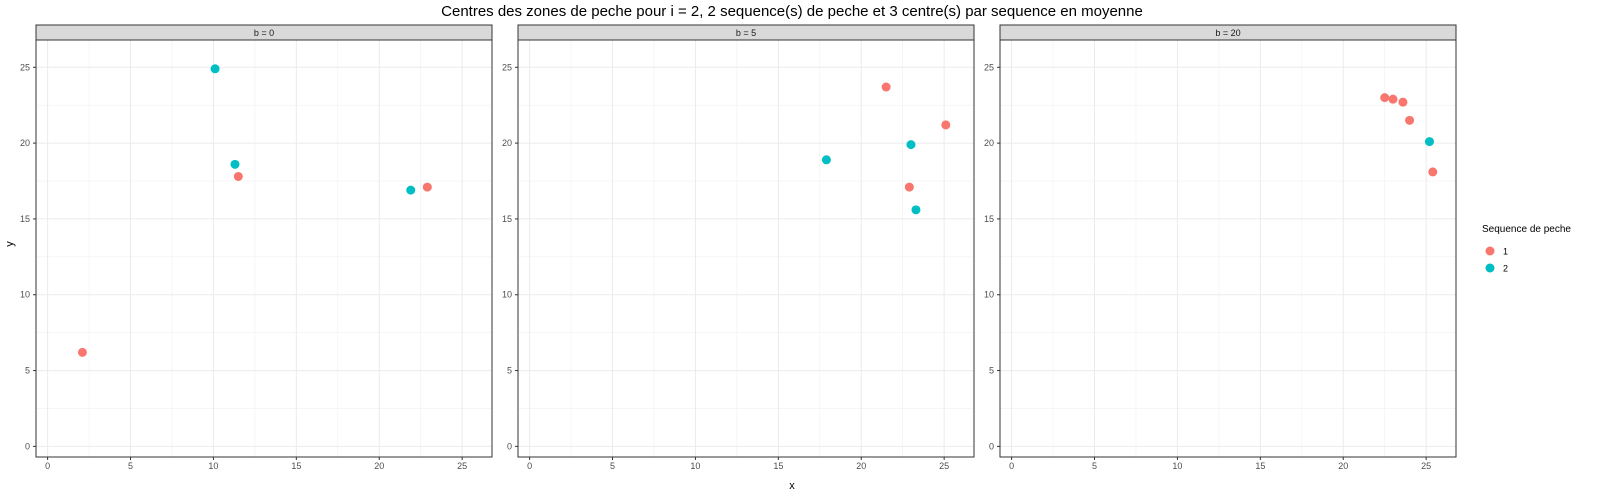 The width and height of the screenshot is (1600, 500). Describe the element at coordinates (264, 33) in the screenshot. I see `facet-strip-label: b = 0` at that location.